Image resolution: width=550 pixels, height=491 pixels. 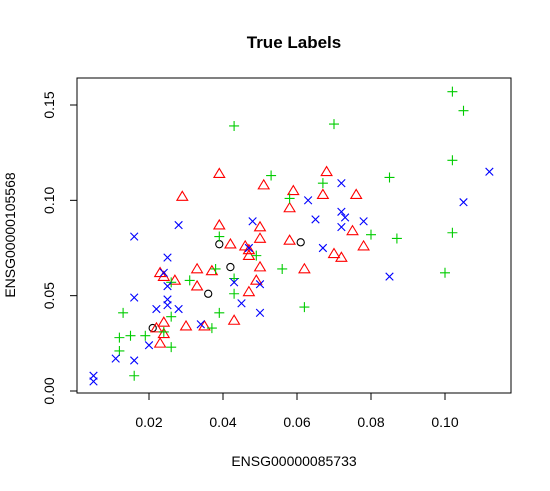 What do you see at coordinates (49, 390) in the screenshot?
I see `y-tick-label: 0.00` at bounding box center [49, 390].